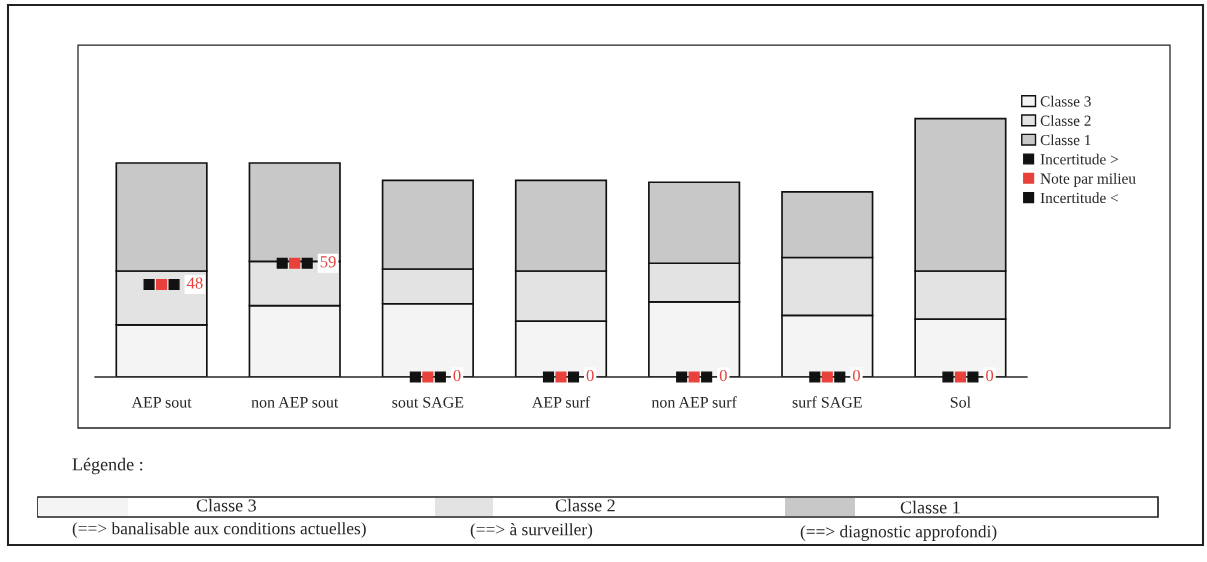 The height and width of the screenshot is (562, 1207). Describe the element at coordinates (531, 531) in the screenshot. I see `text: (==> à surveiller)` at that location.